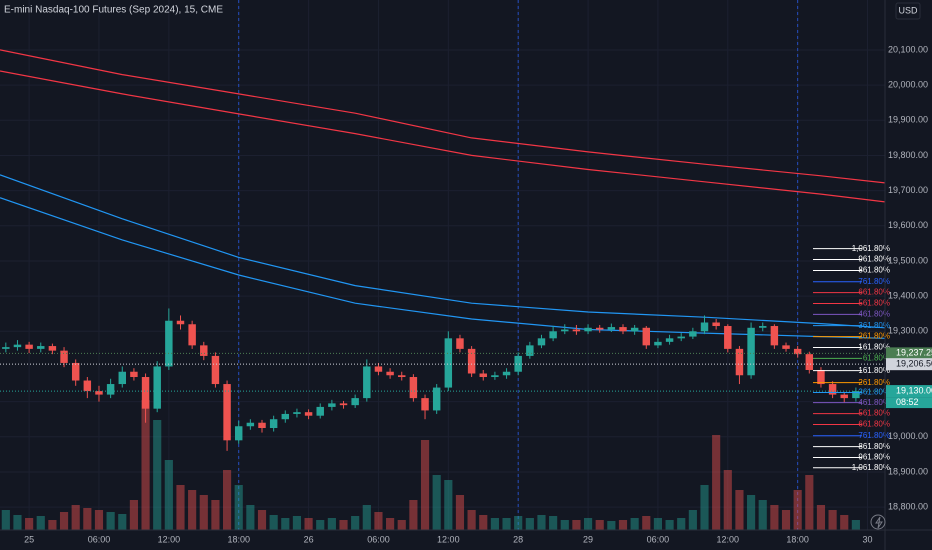 This screenshot has height=550, width=932. What do you see at coordinates (876, 357) in the screenshot?
I see `fib-label: 61.80%` at bounding box center [876, 357].